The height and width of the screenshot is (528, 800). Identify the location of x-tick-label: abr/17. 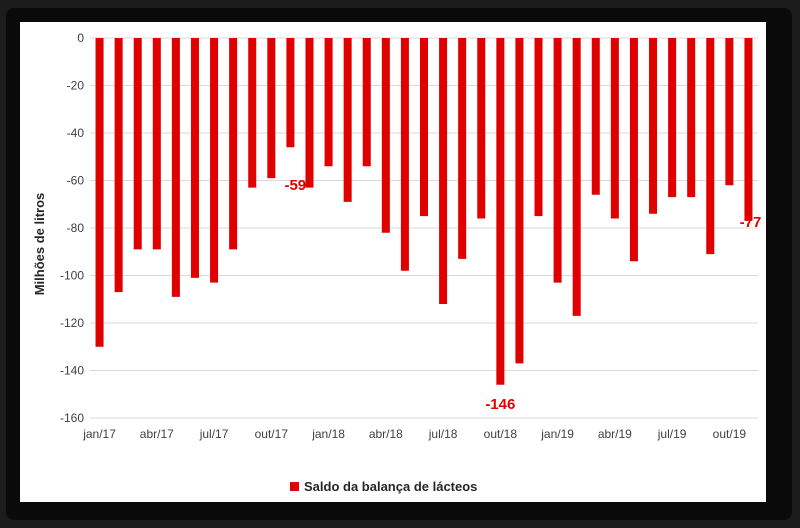
(157, 434).